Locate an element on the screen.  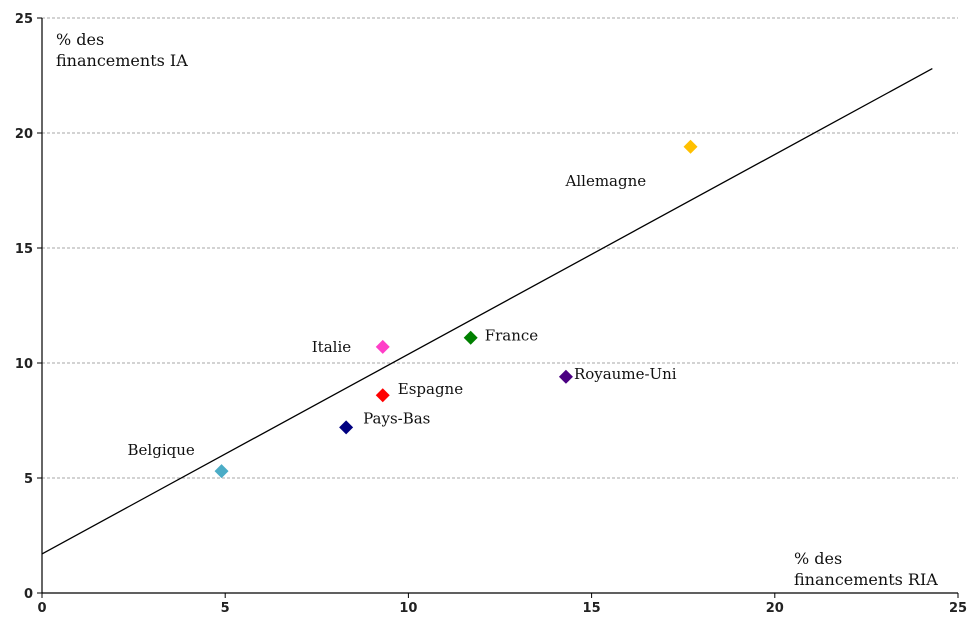
label-espagne: Espagne is located at coordinates (430, 389).